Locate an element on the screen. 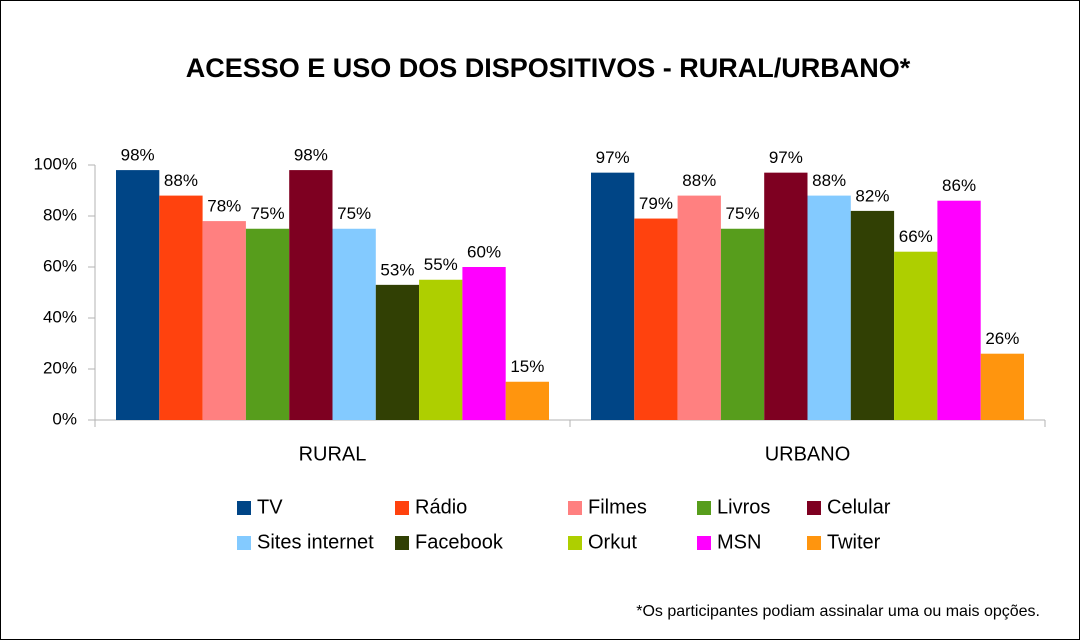 The width and height of the screenshot is (1080, 640). legend-label: TV is located at coordinates (270, 507).